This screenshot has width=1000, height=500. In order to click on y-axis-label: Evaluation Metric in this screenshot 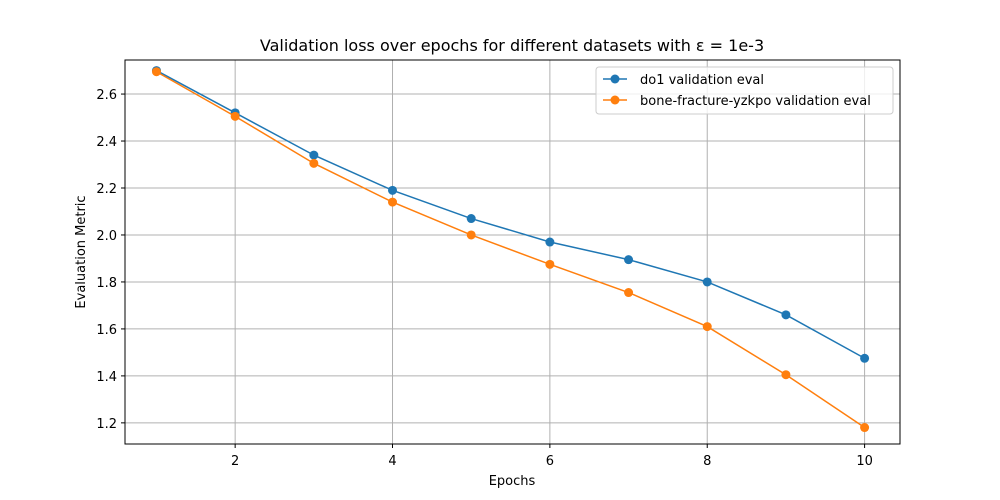, I will do `click(81, 251)`.